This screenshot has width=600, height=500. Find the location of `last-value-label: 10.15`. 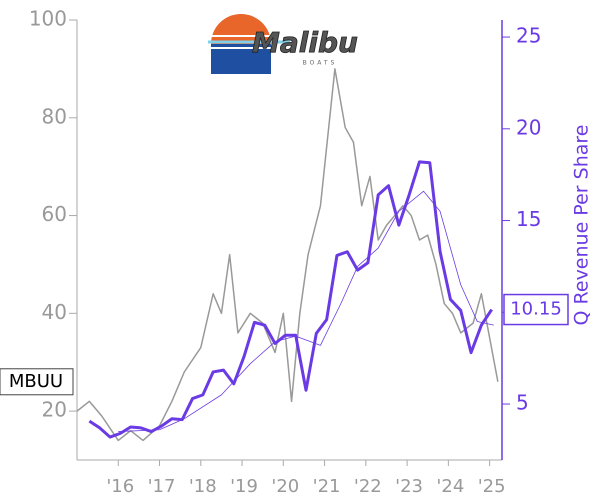

last-value-label: 10.15 is located at coordinates (536, 309).